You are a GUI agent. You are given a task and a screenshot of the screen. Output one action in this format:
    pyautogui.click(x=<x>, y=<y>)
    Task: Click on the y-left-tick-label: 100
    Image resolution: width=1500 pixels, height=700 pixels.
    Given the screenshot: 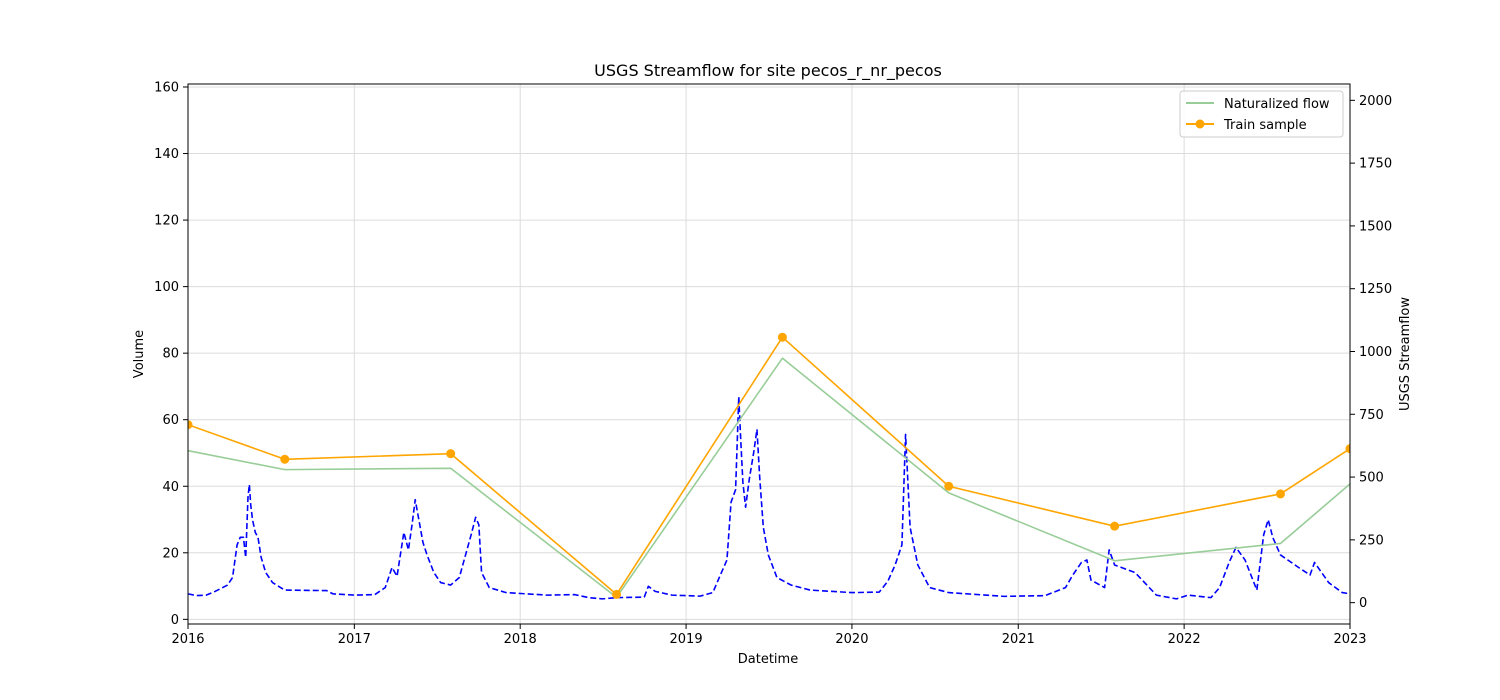 What is the action you would take?
    pyautogui.click(x=166, y=287)
    